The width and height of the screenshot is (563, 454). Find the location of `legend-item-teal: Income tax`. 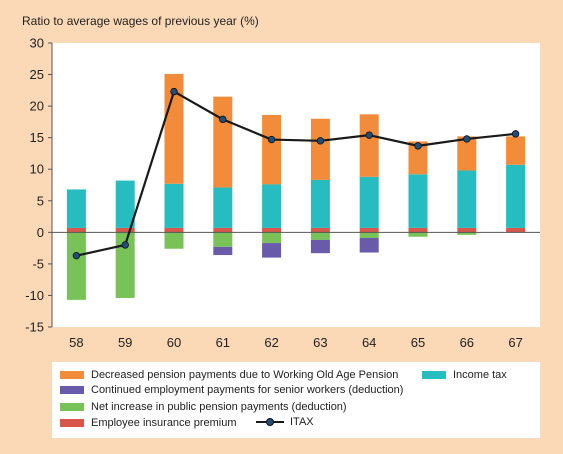

legend-item-teal: Income tax is located at coordinates (464, 375).